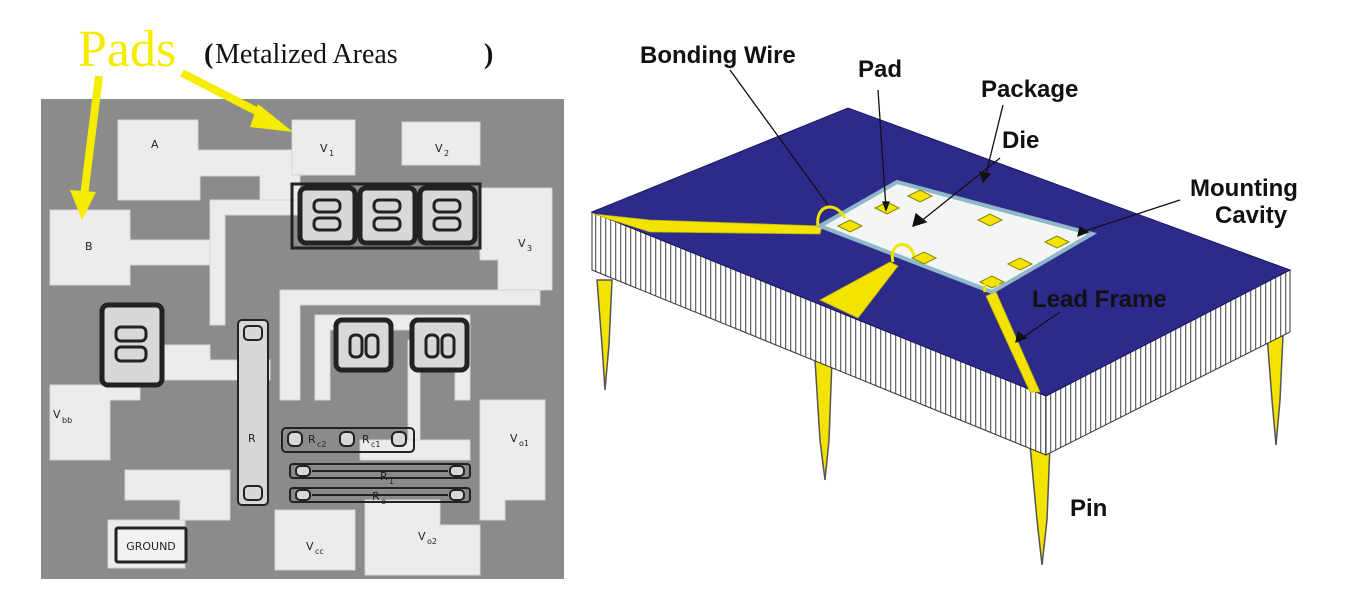 This screenshot has height=589, width=1357. I want to click on pin-front, so click(1040, 505).